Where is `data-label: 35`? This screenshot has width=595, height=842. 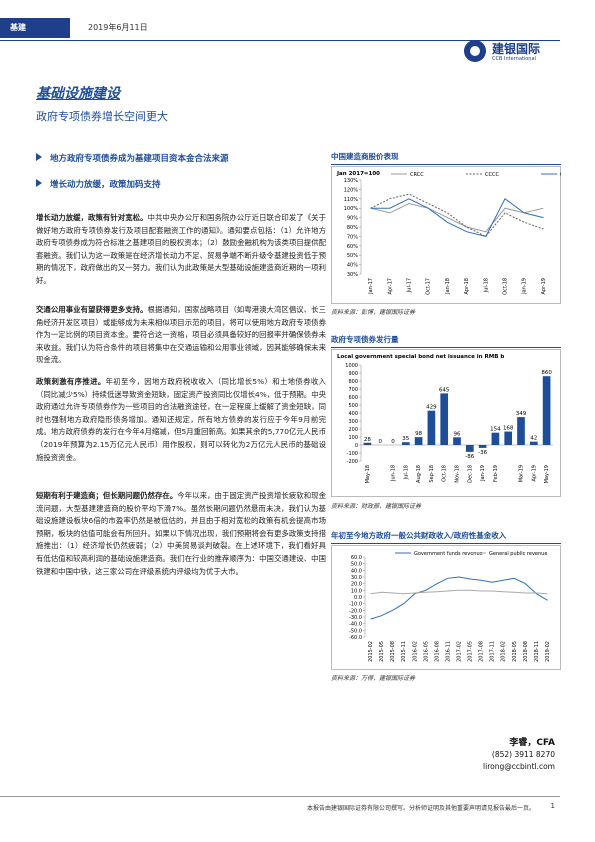 data-label: 35 is located at coordinates (405, 439).